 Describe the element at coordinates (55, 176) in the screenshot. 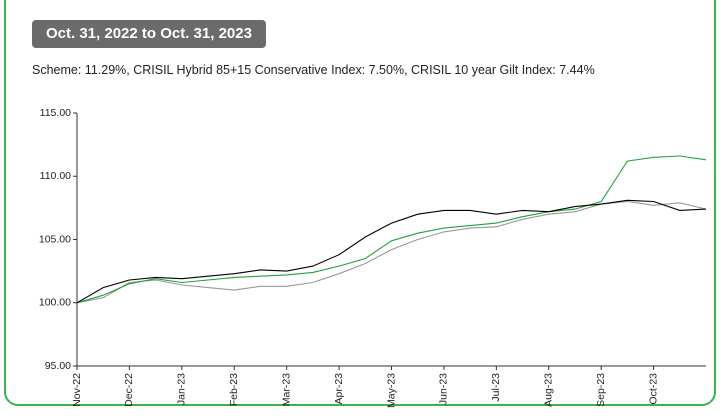

I see `y-tick-label: 110.00` at that location.